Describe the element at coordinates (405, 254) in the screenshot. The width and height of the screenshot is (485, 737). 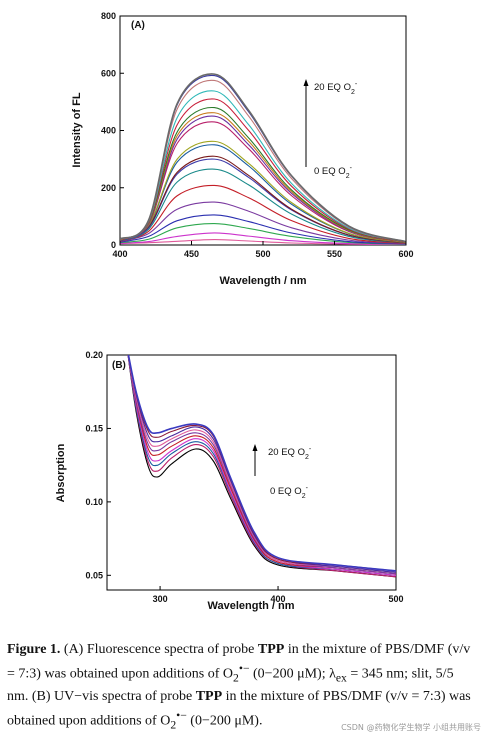
I see `panel-a-x-tick-label: 600` at that location.